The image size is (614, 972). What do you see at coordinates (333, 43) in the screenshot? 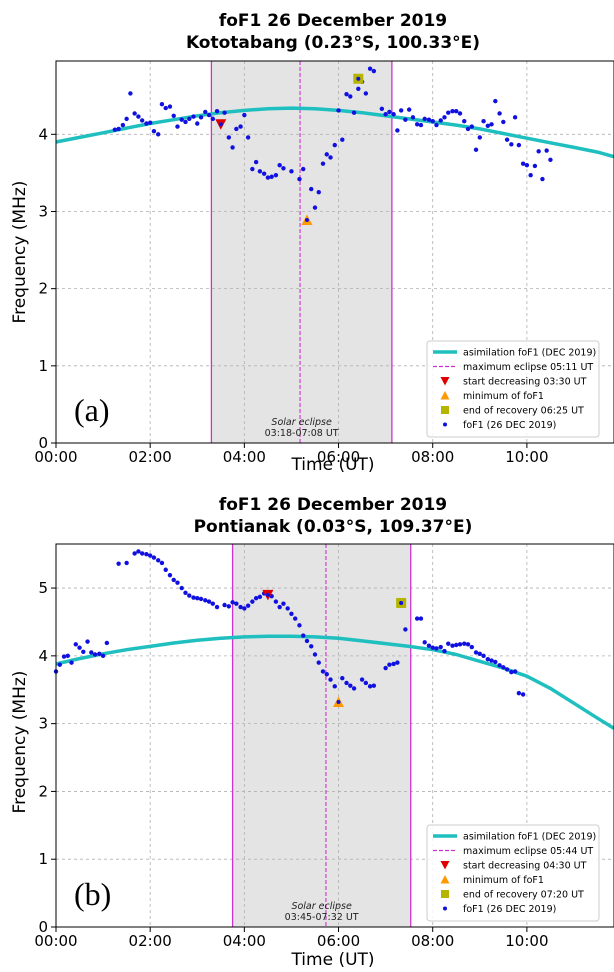
I see `chart-subtitle: Kototabang (0.23°S, 100.33°E)` at bounding box center [333, 43].